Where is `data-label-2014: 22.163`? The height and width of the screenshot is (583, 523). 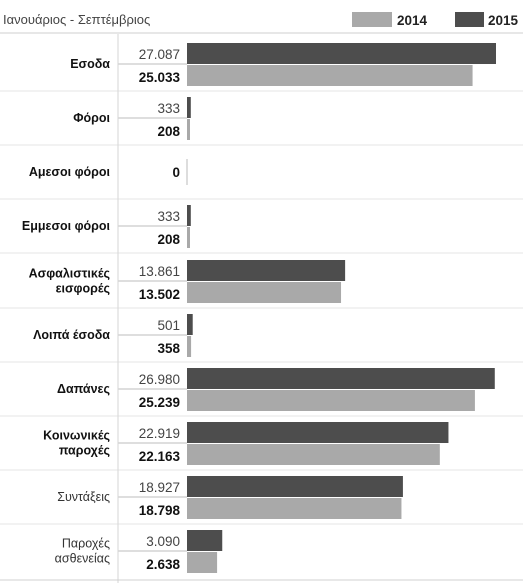
data-label-2014: 22.163 is located at coordinates (160, 456).